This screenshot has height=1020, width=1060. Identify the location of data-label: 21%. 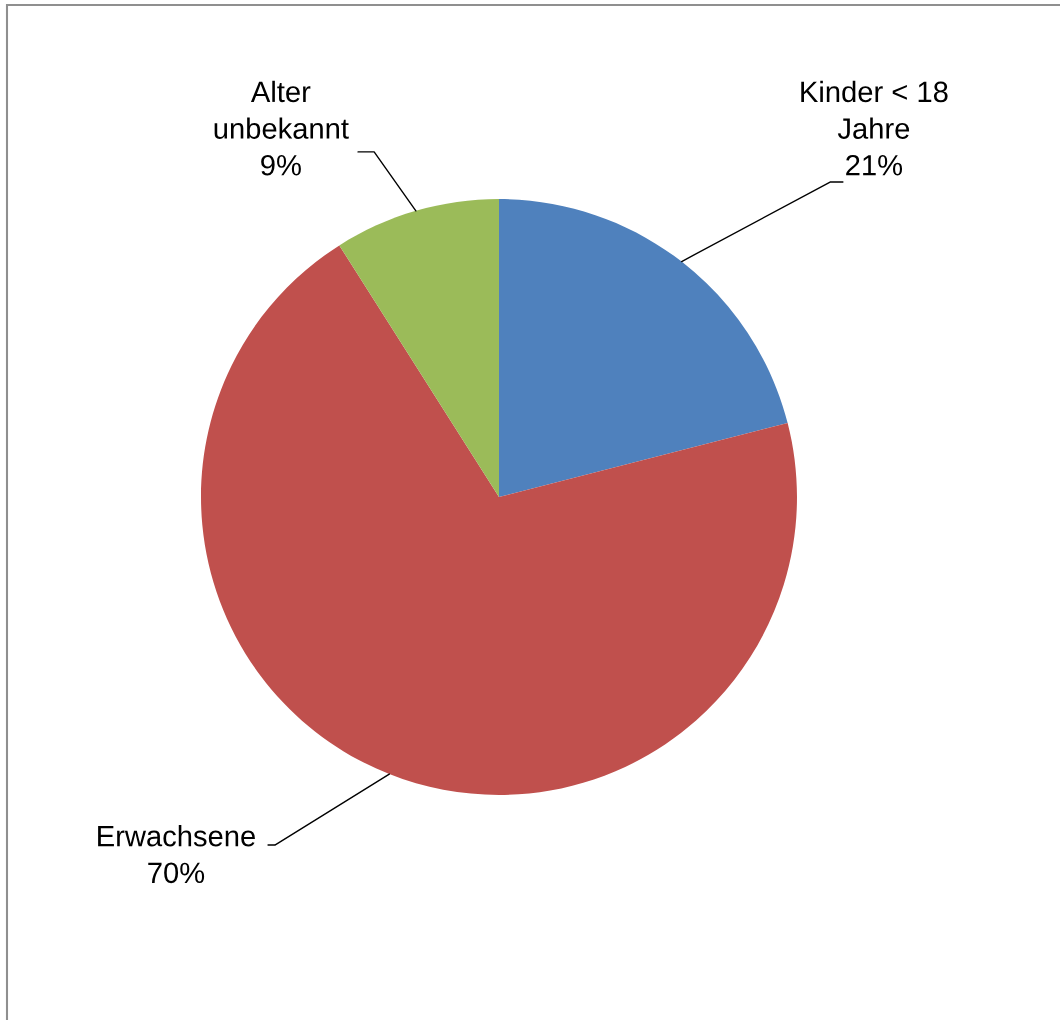
(874, 165).